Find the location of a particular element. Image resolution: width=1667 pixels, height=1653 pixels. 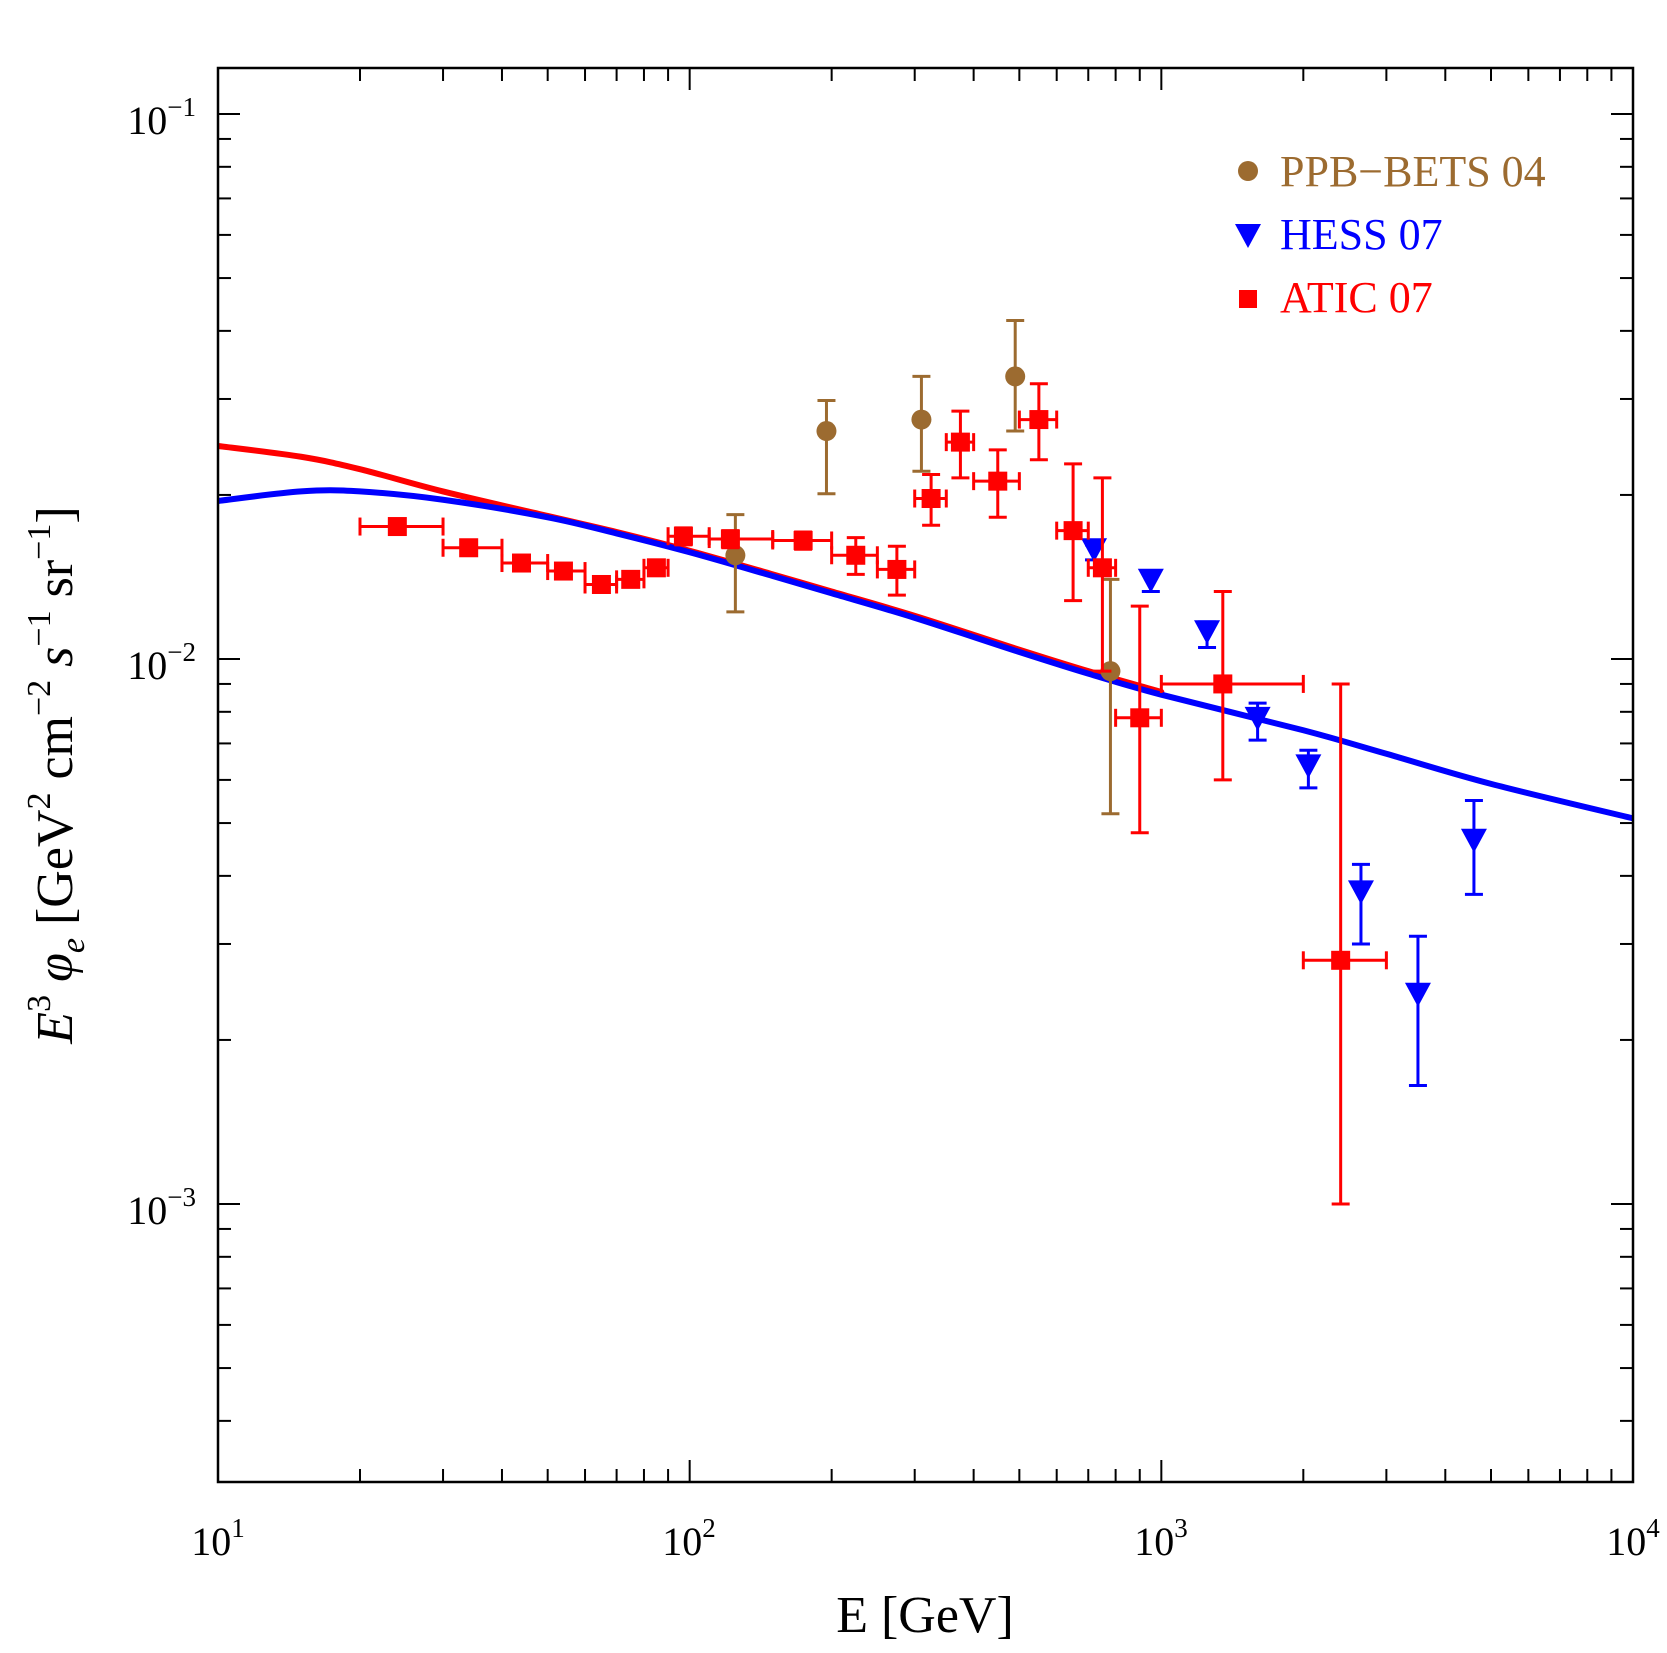

y-tick-label-0.1: 10⁻¹ is located at coordinates (161, 117).